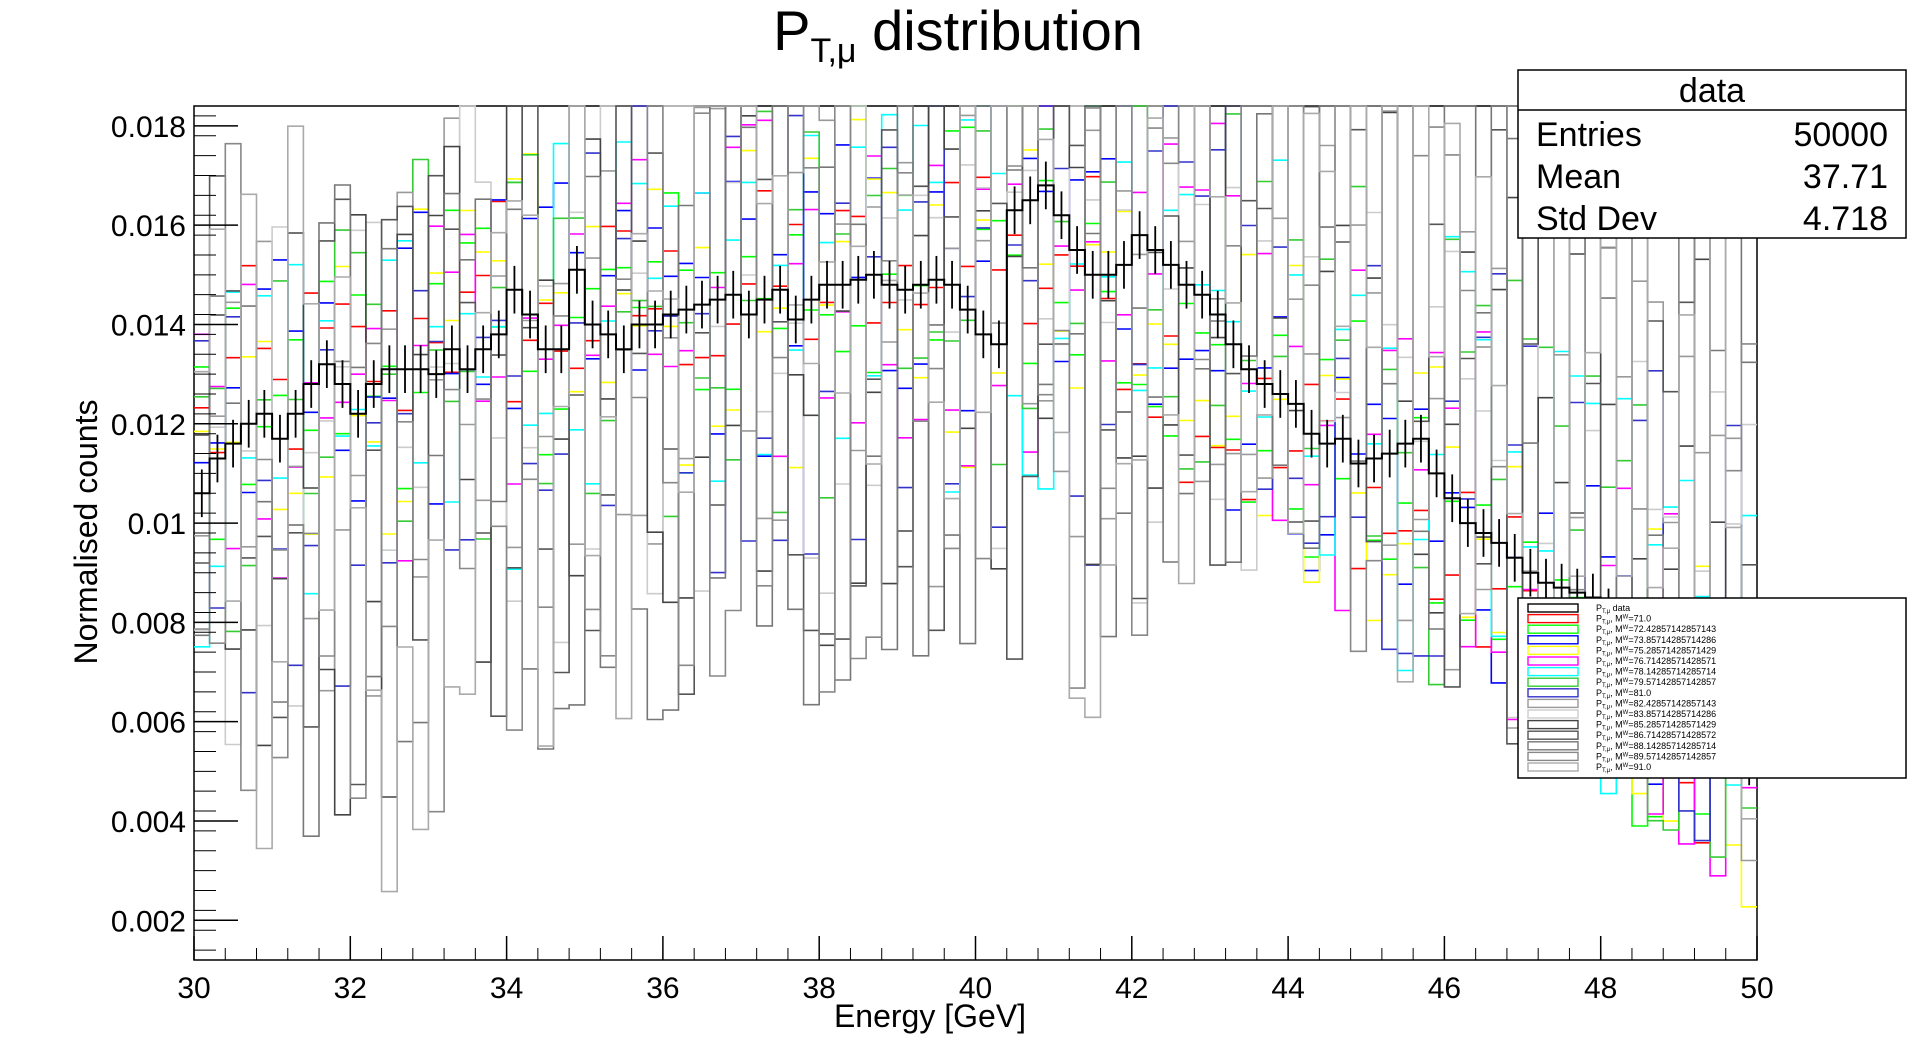 The image size is (1916, 1052). What do you see at coordinates (1578, 177) in the screenshot?
I see `stats-row-label: Mean` at bounding box center [1578, 177].